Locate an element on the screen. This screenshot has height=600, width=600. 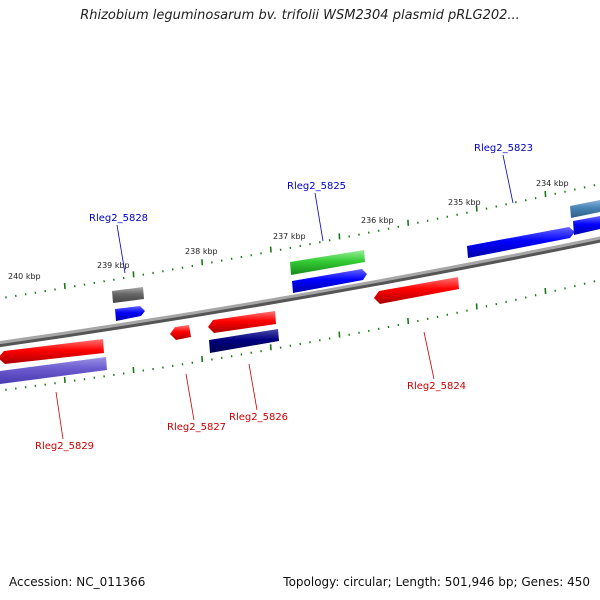
gene-label-5825: Rleg2_5825 is located at coordinates (316, 186).